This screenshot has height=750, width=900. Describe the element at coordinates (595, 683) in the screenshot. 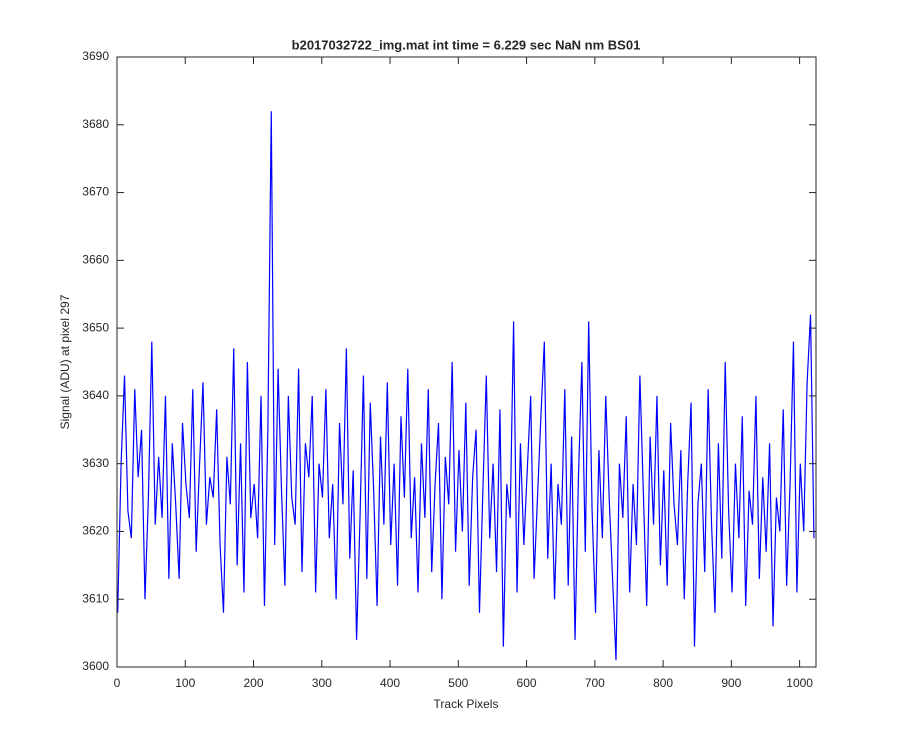

I see `x-tick-label: 700` at that location.